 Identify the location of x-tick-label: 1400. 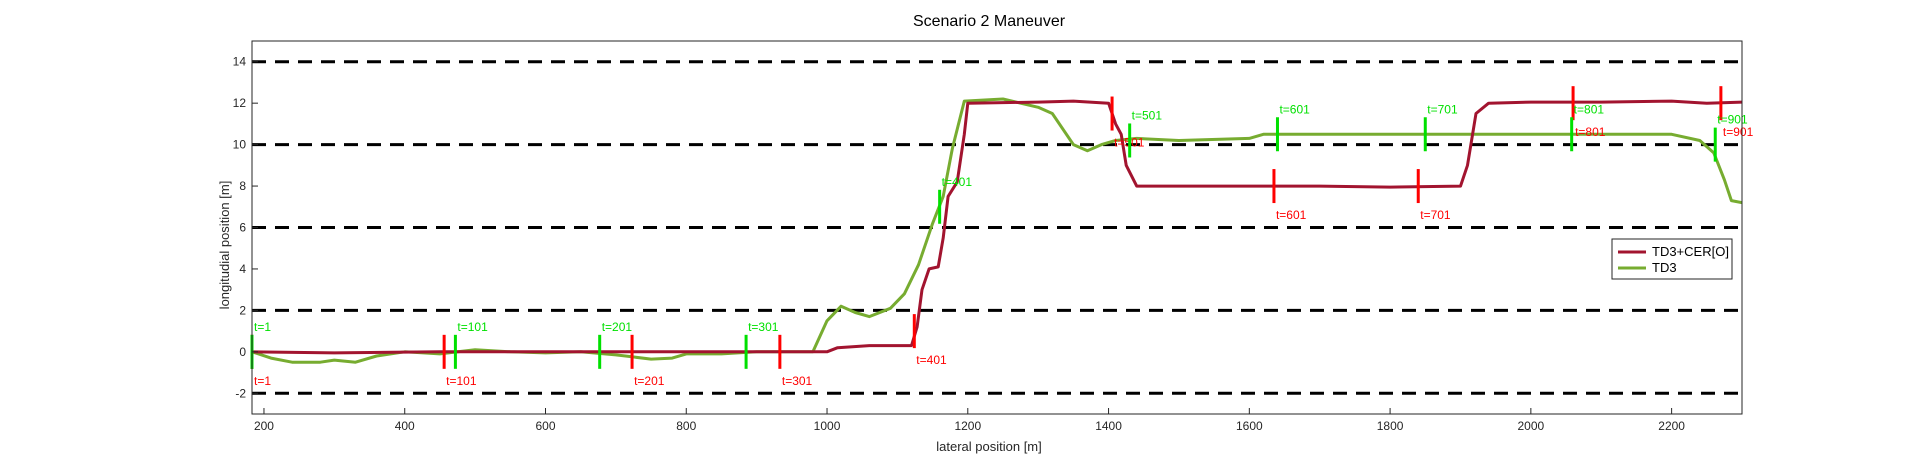
(1108, 426).